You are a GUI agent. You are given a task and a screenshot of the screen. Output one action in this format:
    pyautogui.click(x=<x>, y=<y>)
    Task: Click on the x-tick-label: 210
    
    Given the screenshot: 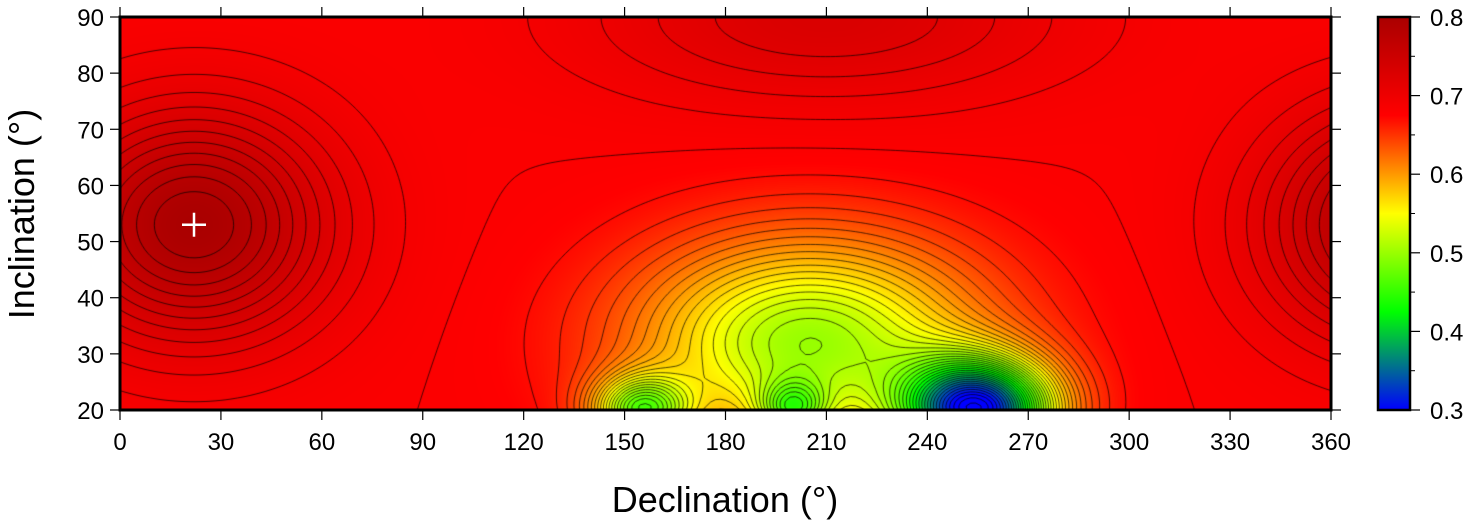 What is the action you would take?
    pyautogui.click(x=826, y=442)
    